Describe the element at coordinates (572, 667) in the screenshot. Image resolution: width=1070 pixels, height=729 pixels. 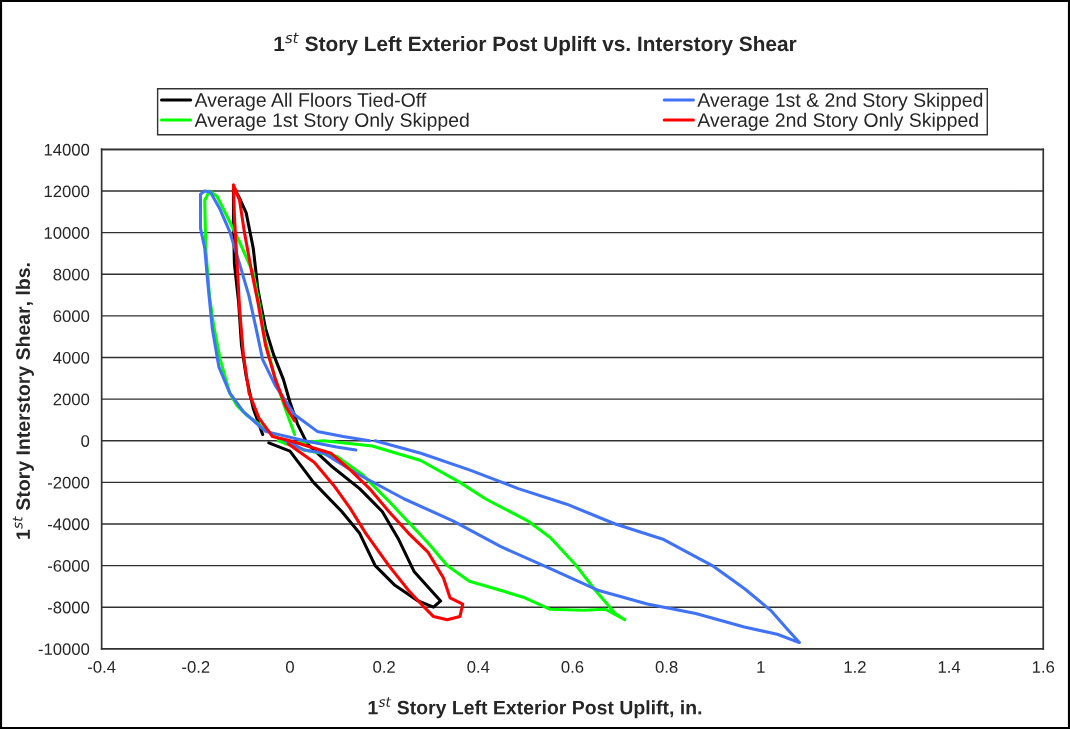
I see `x-tick-label: 0.6` at that location.